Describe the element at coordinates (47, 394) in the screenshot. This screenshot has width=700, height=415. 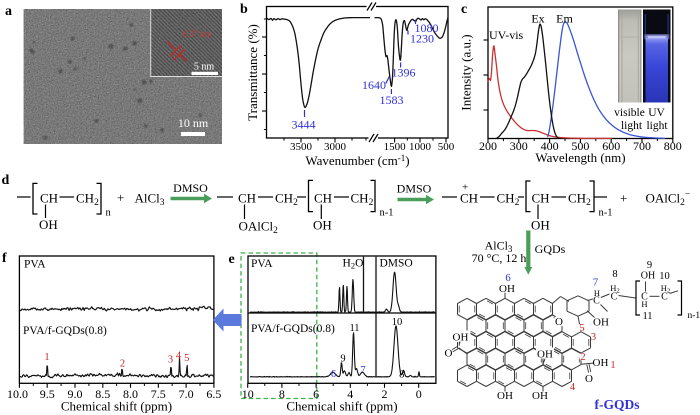
I see `svg-text: 9.5` at that location.